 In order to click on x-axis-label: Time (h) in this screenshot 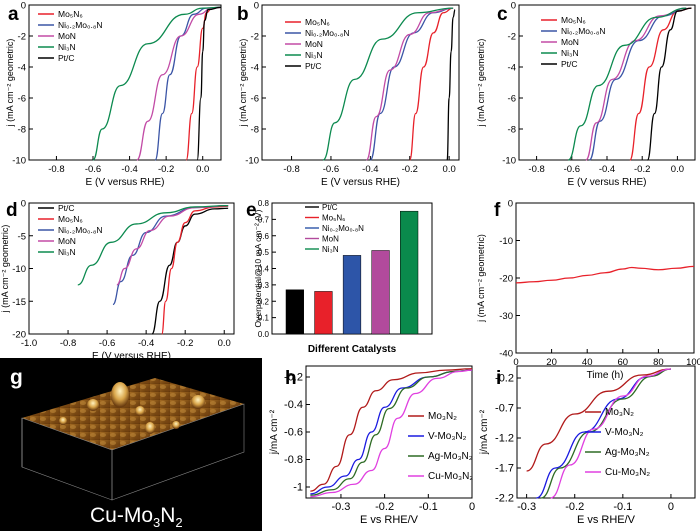, I will do `click(605, 375)`.